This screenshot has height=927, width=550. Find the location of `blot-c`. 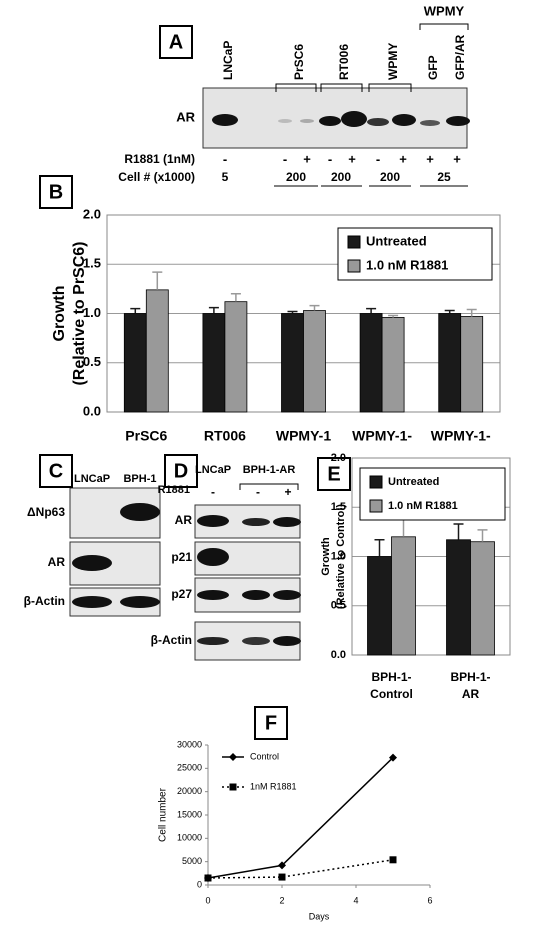

blot-c is located at coordinates (115, 552).